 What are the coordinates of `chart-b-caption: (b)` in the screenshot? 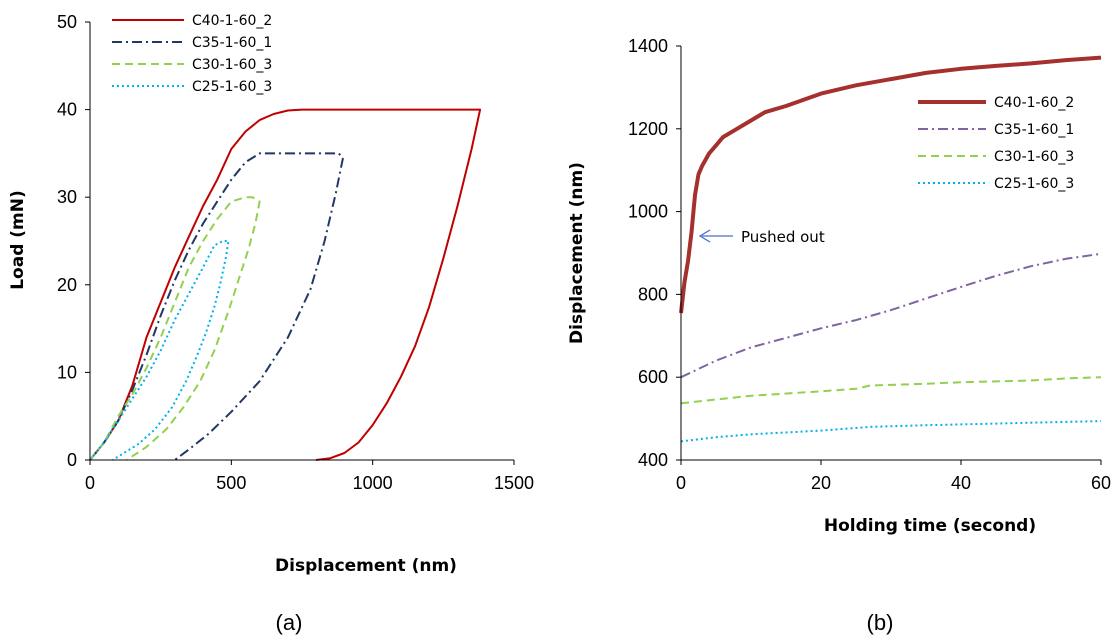 It's located at (880, 622).